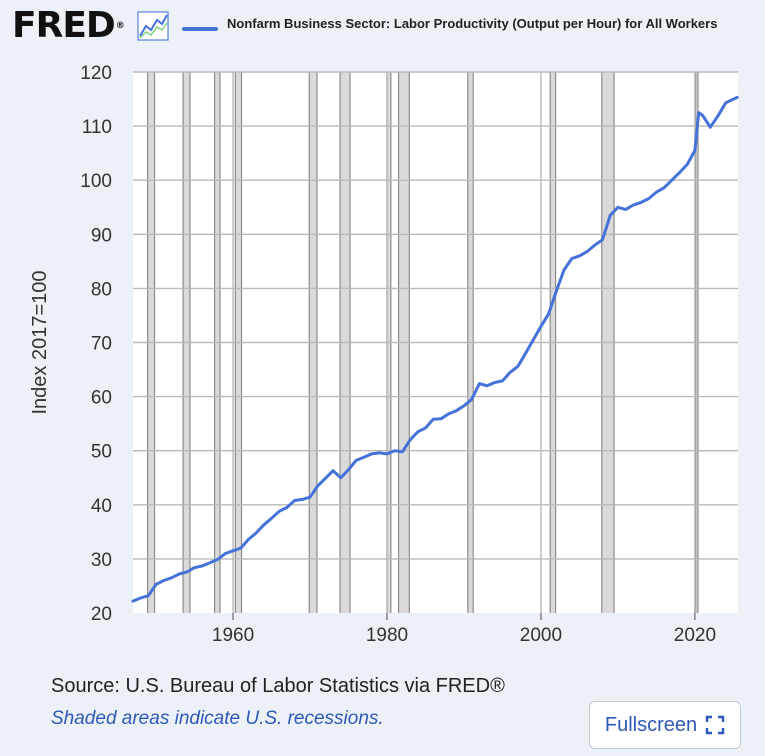 This screenshot has height=756, width=765. What do you see at coordinates (101, 398) in the screenshot?
I see `y-tick-label: 60` at bounding box center [101, 398].